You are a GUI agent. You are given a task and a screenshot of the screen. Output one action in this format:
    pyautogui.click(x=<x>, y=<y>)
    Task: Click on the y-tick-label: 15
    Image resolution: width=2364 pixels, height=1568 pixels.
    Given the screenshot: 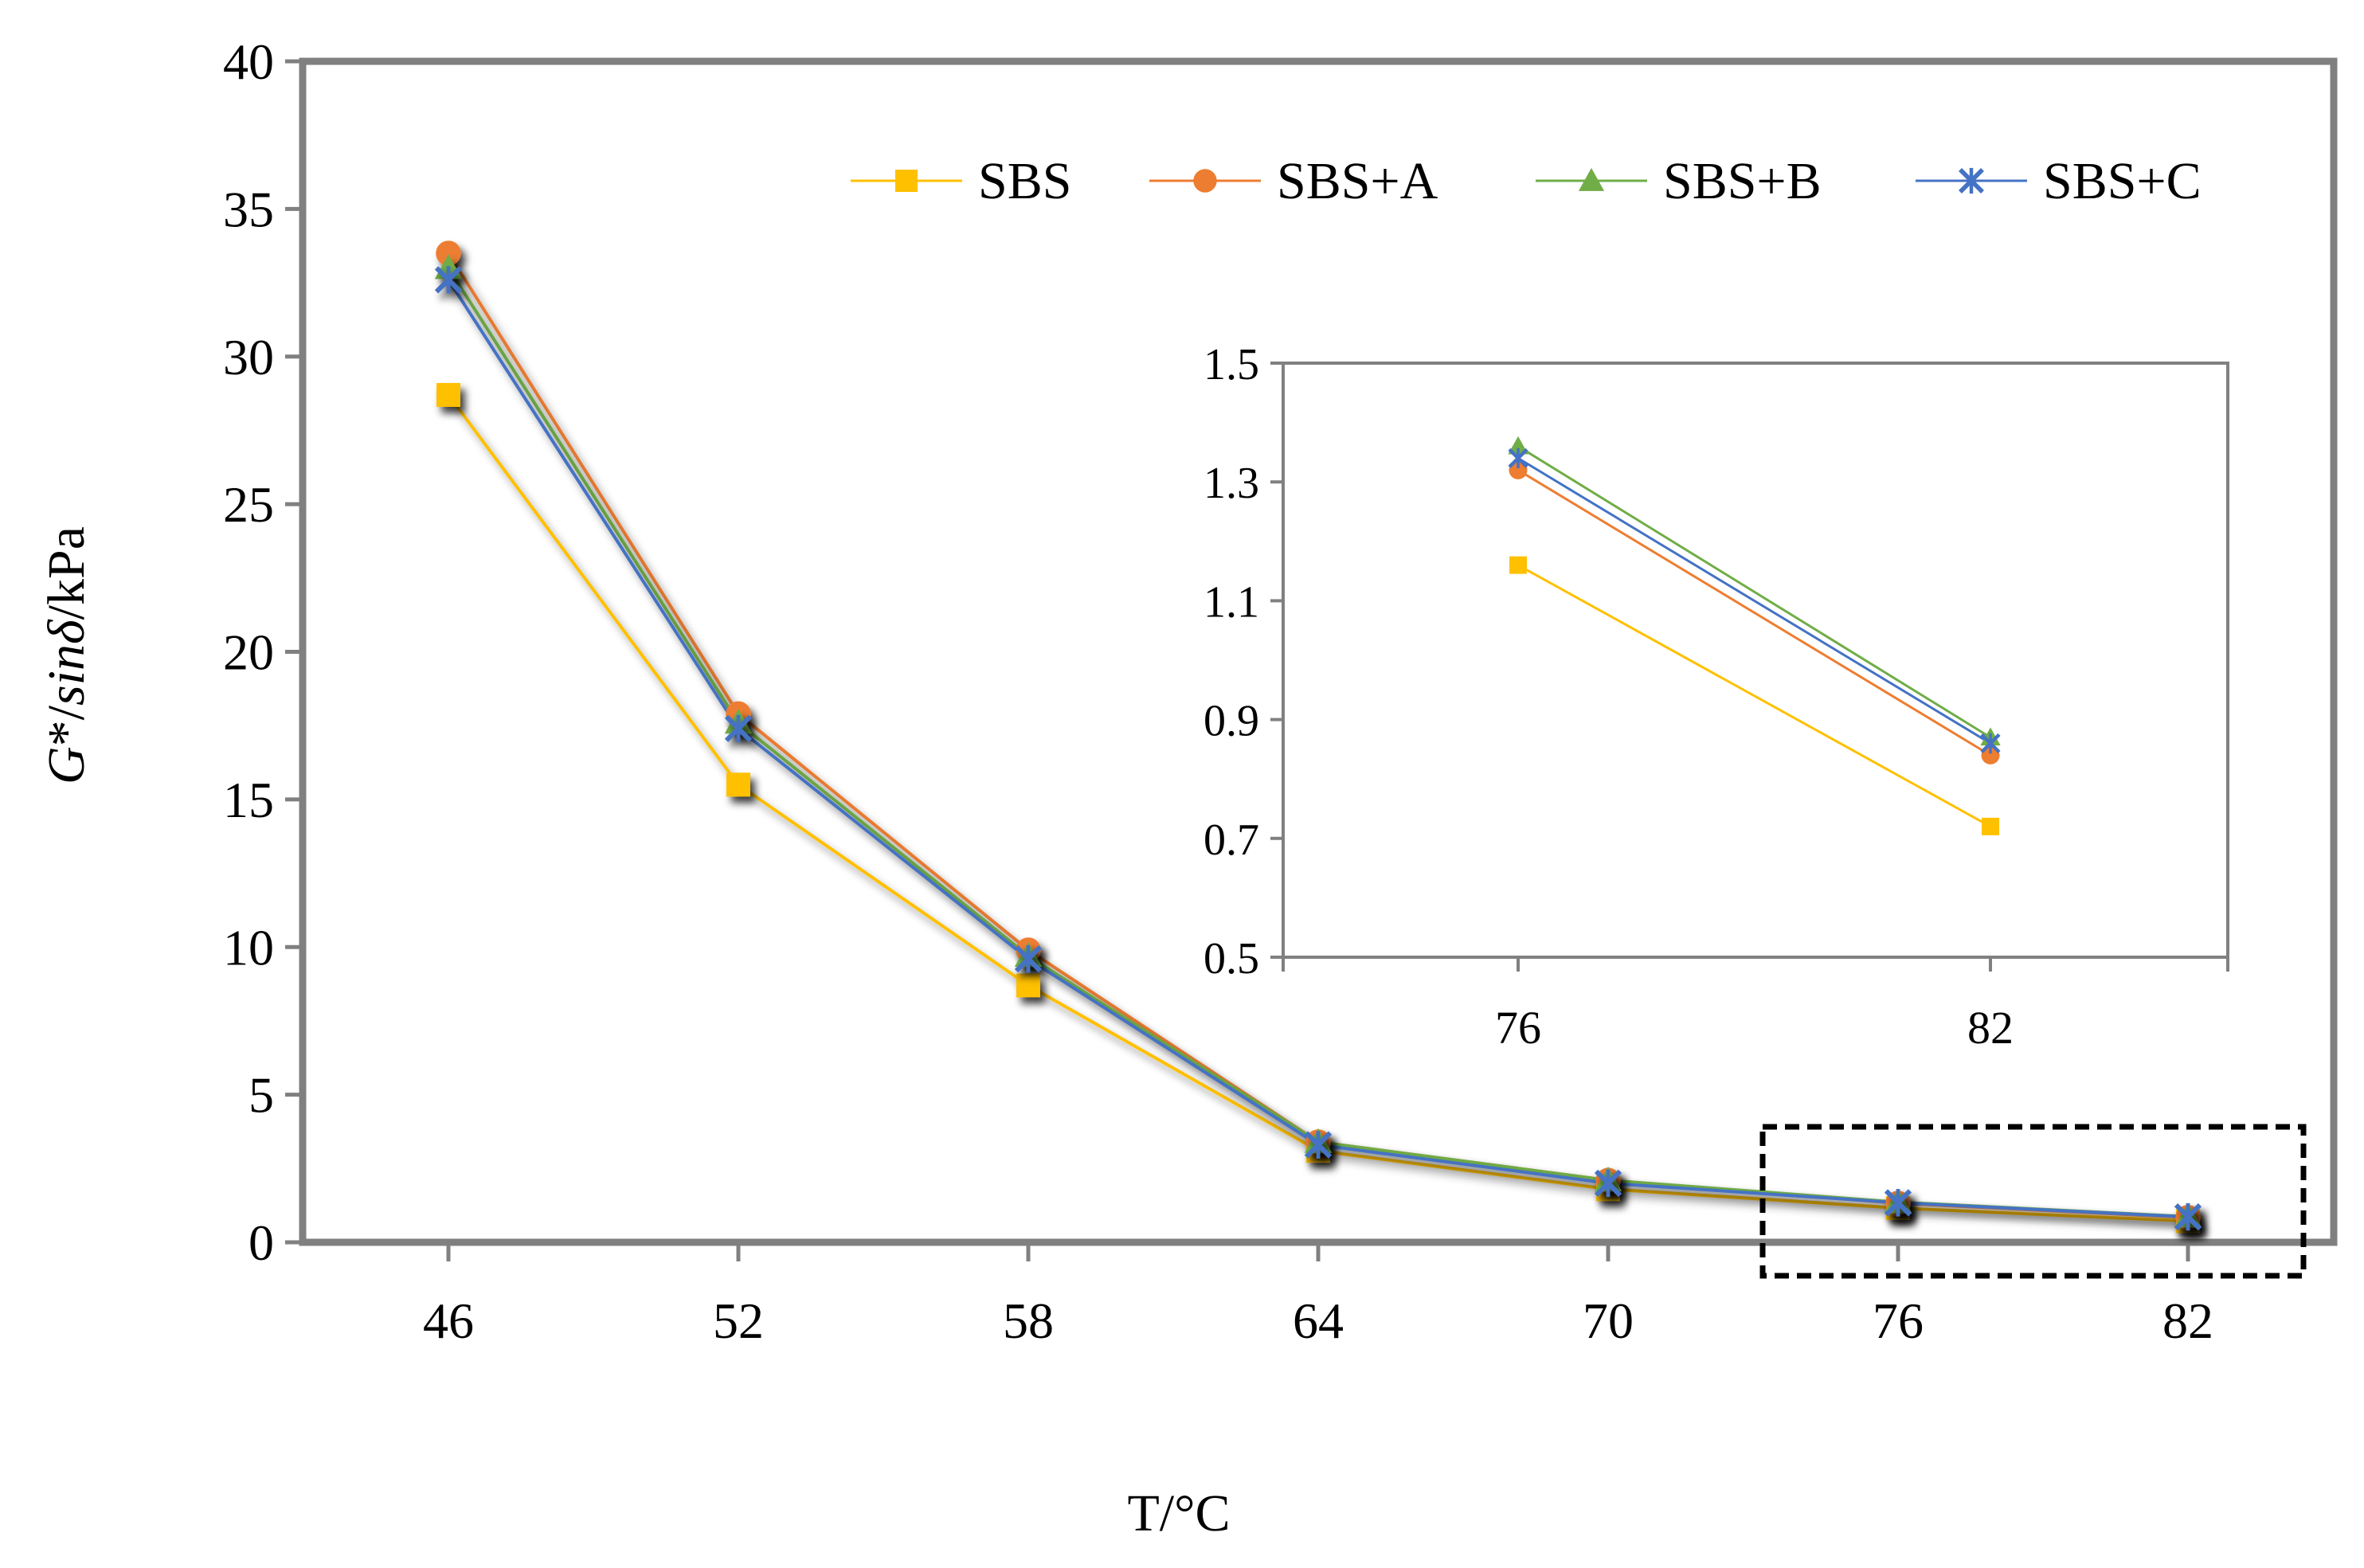 What is the action you would take?
    pyautogui.click(x=248, y=800)
    